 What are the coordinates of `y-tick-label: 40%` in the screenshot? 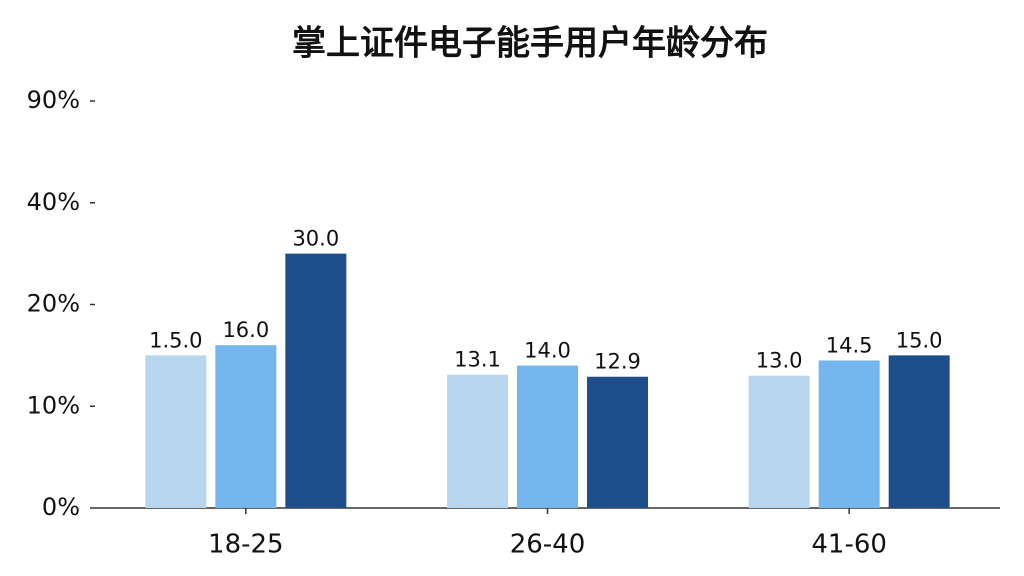 It's located at (53, 202).